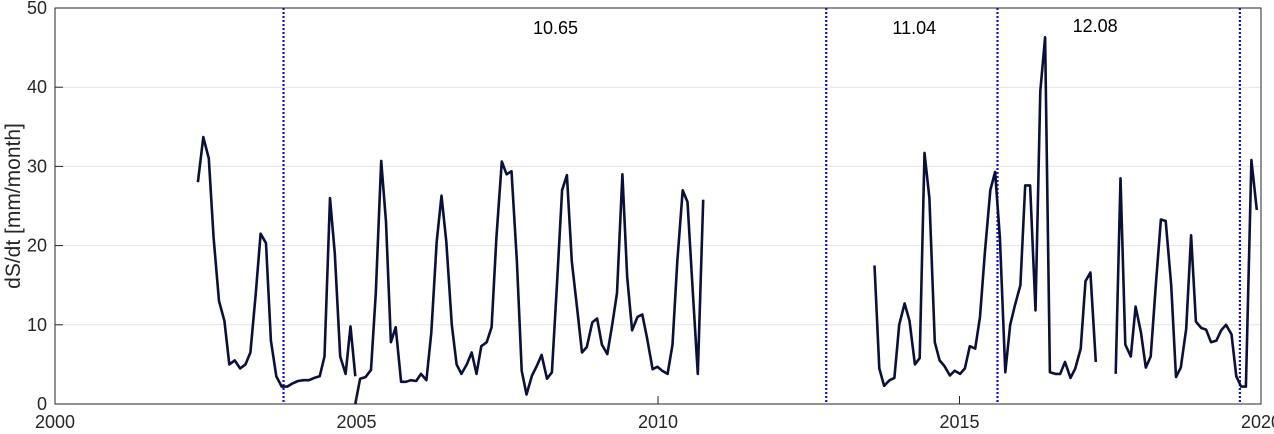 This screenshot has width=1274, height=434. What do you see at coordinates (37, 9) in the screenshot?
I see `y-tick-label: 50` at bounding box center [37, 9].